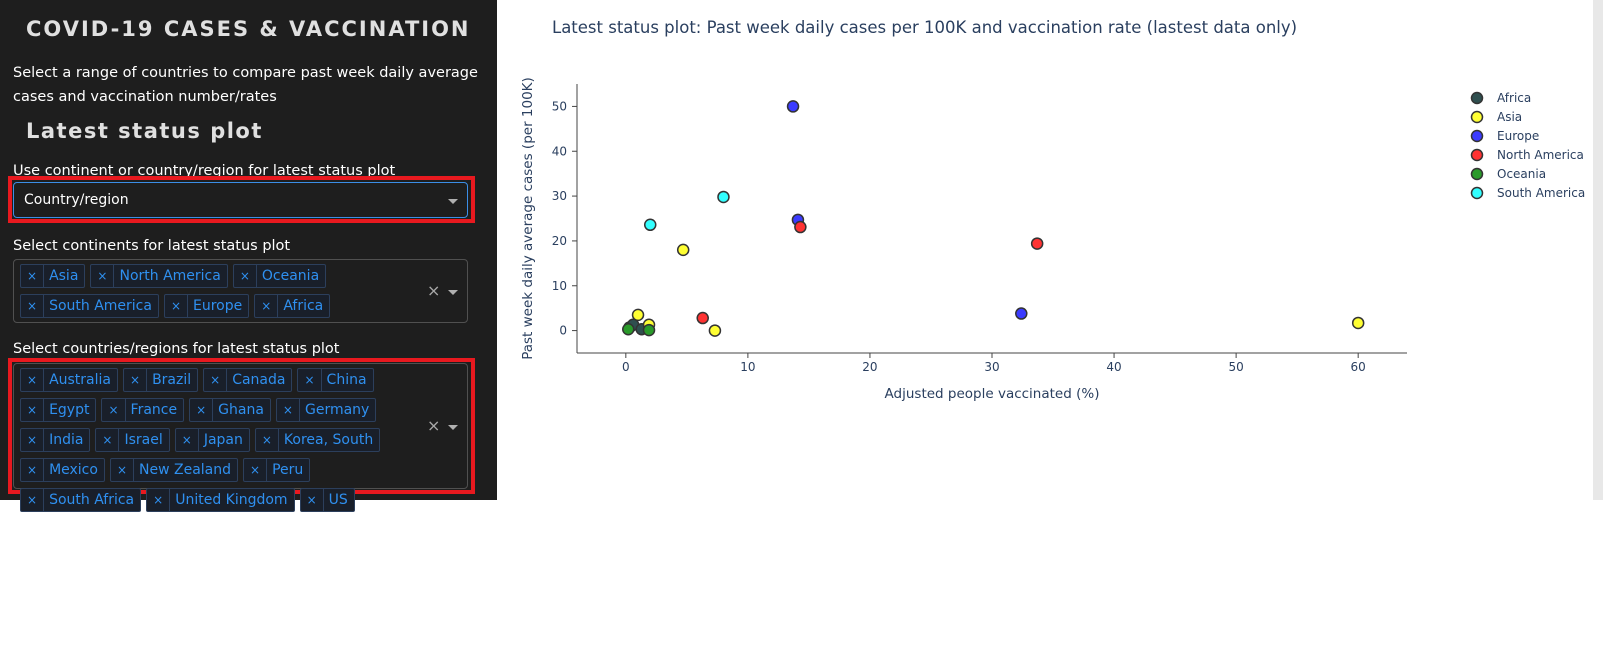 Image resolution: width=1603 pixels, height=648 pixels. What do you see at coordinates (248, 29) in the screenshot?
I see `app-title: COVID-19 CASES & VACCINATION` at bounding box center [248, 29].